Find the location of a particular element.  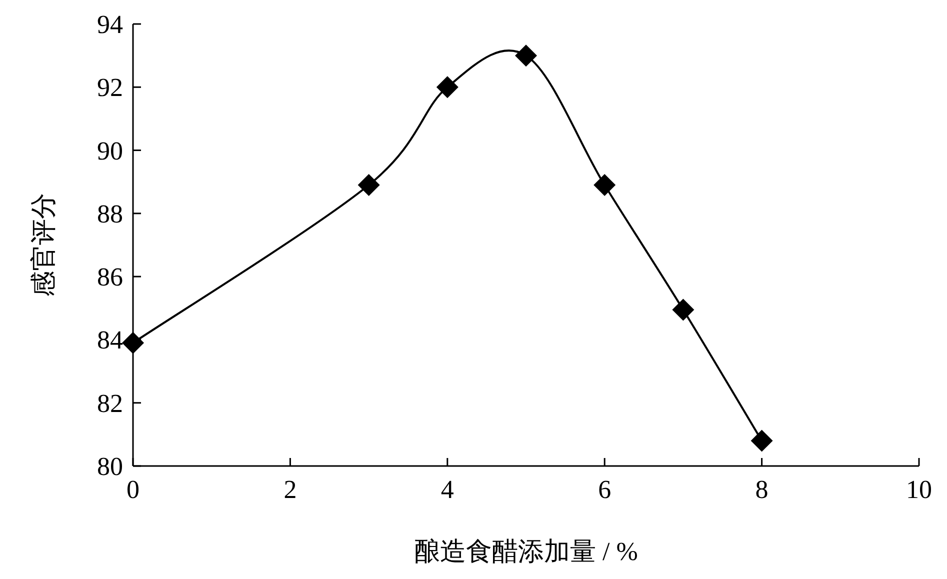

x-tick-label: 8 is located at coordinates (761, 489).